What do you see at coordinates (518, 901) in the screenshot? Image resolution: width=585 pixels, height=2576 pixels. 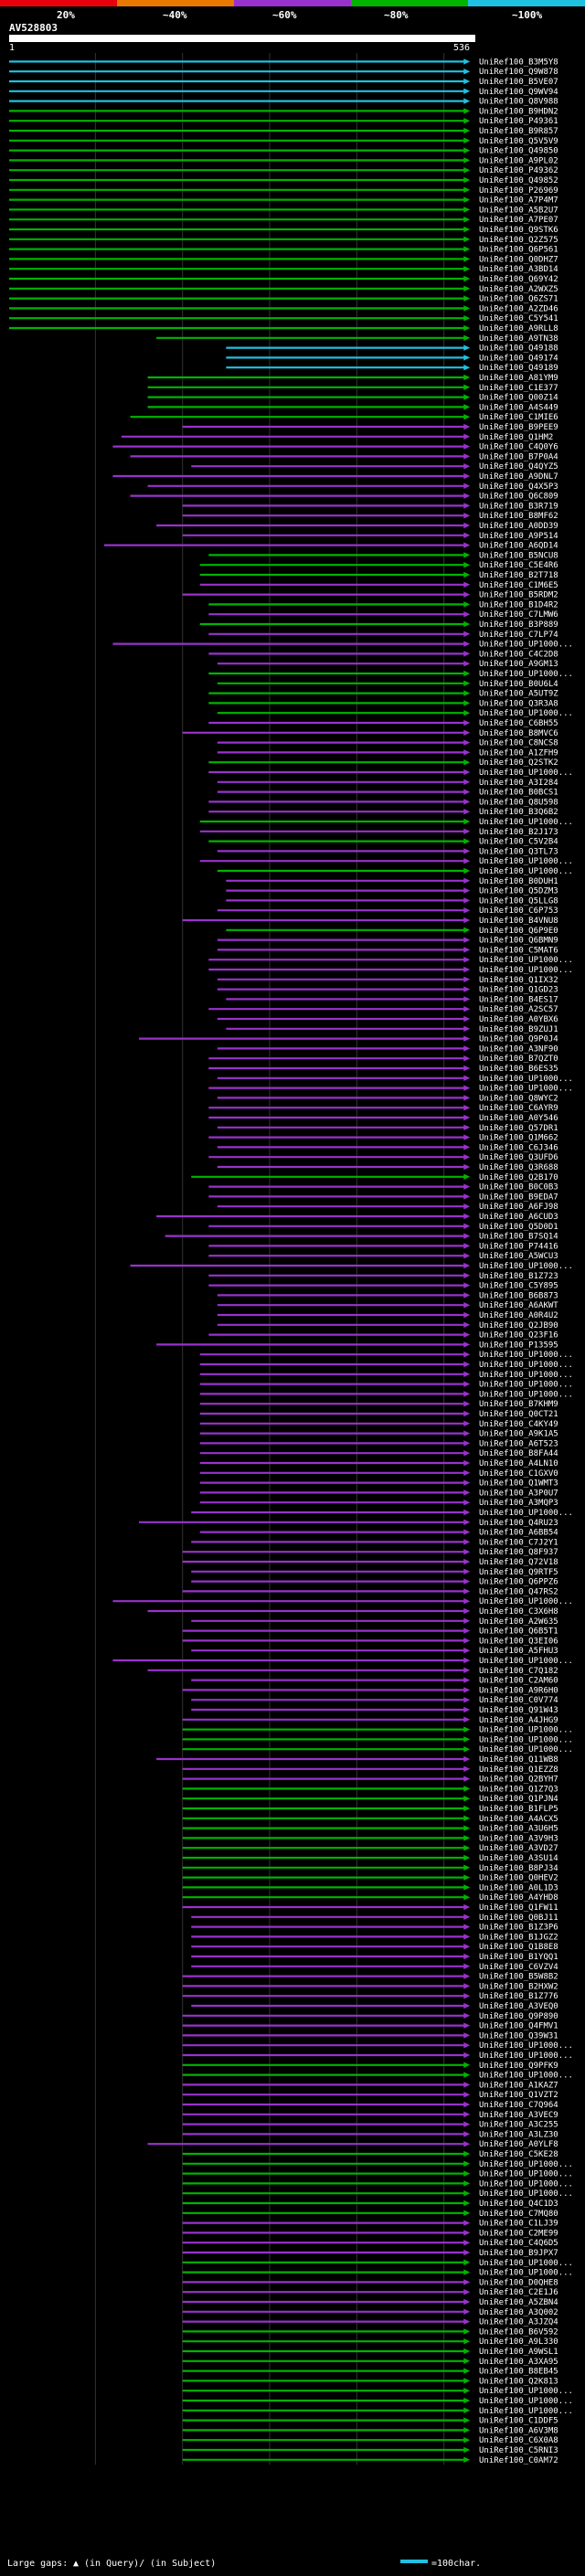 I see `hit-label: UniRef100_Q5LLG8` at bounding box center [518, 901].